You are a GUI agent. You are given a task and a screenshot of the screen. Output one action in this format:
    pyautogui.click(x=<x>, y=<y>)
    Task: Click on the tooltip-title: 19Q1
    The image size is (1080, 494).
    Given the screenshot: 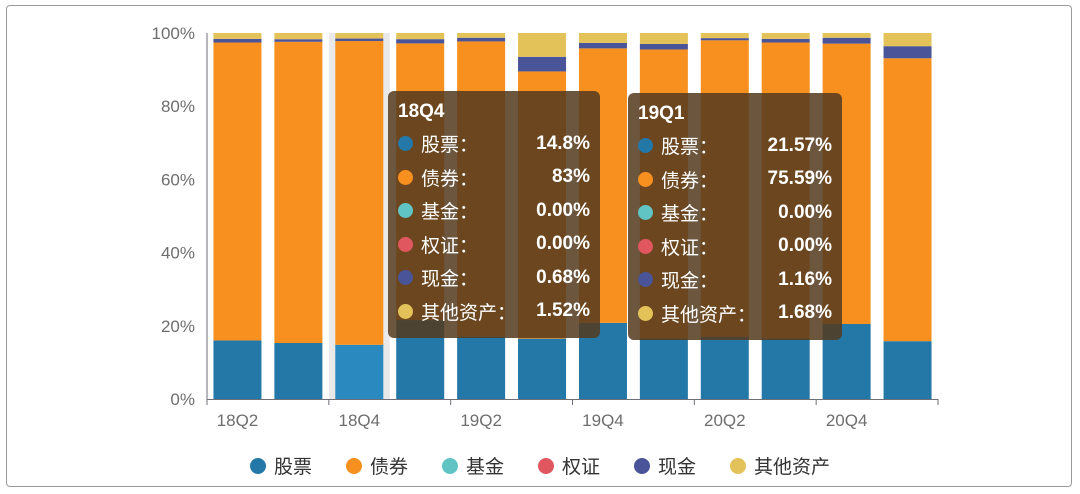 What is the action you would take?
    pyautogui.click(x=661, y=113)
    